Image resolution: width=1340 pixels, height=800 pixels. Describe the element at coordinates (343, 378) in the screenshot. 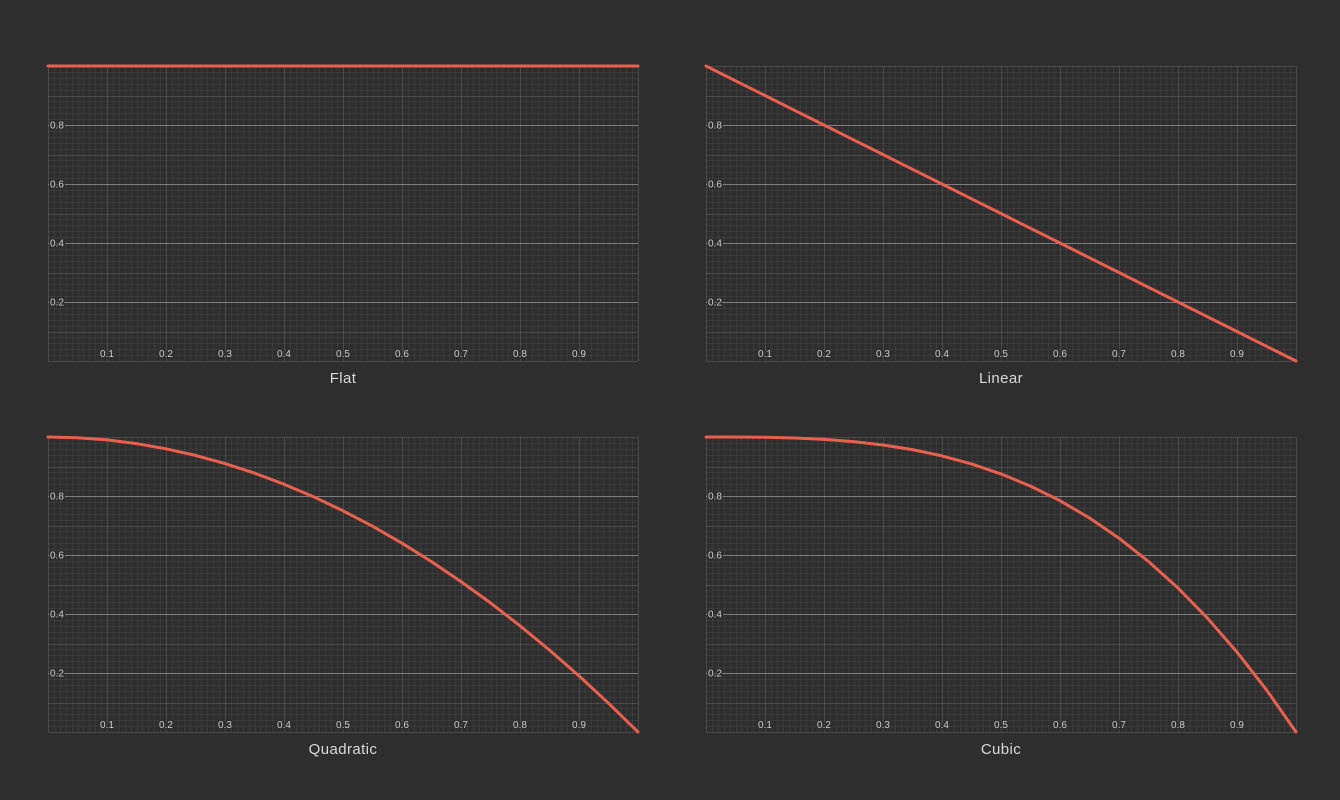

I see `chart-title-flat: Flat` at that location.